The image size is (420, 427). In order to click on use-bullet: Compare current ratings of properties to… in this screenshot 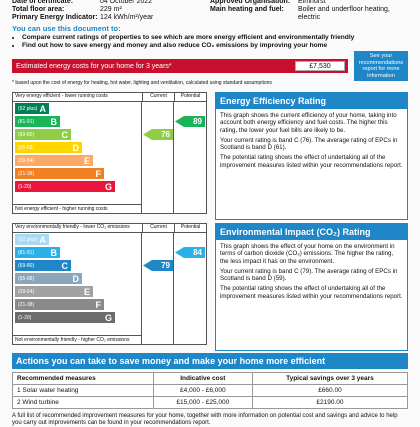, I will do `click(215, 38)`.